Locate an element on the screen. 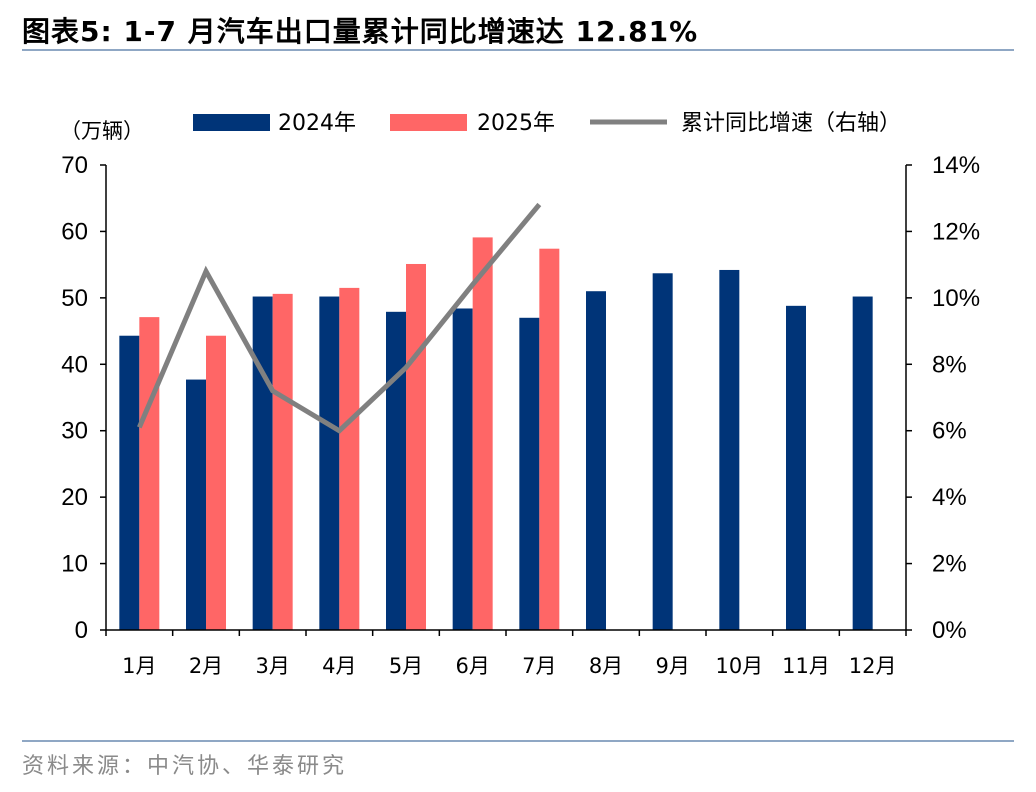  bar-2025年-7月 is located at coordinates (549, 439).